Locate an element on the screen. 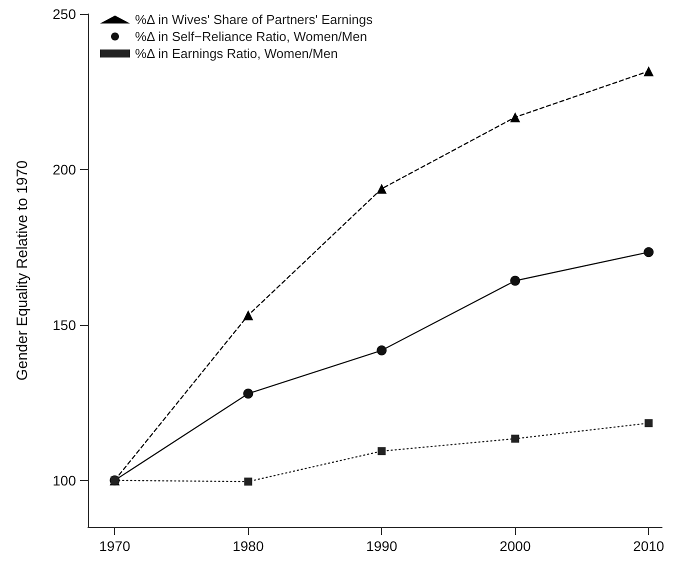  x-tick-label: 1980 is located at coordinates (248, 546).